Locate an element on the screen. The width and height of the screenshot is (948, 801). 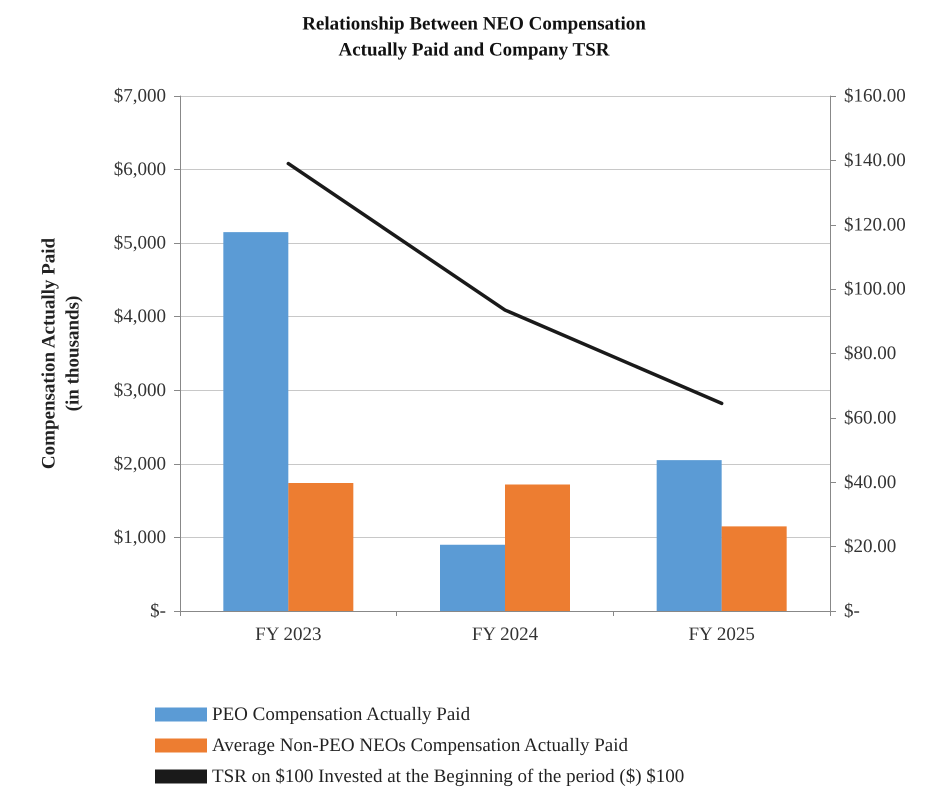
y-tick-label: $- is located at coordinates (158, 611).